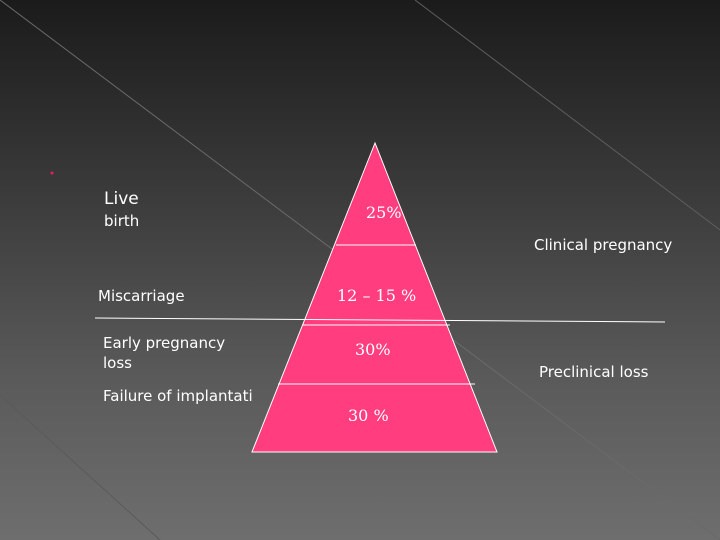 The image size is (720, 540). Describe the element at coordinates (368, 415) in the screenshot. I see `level-value-failure: 30 %` at that location.